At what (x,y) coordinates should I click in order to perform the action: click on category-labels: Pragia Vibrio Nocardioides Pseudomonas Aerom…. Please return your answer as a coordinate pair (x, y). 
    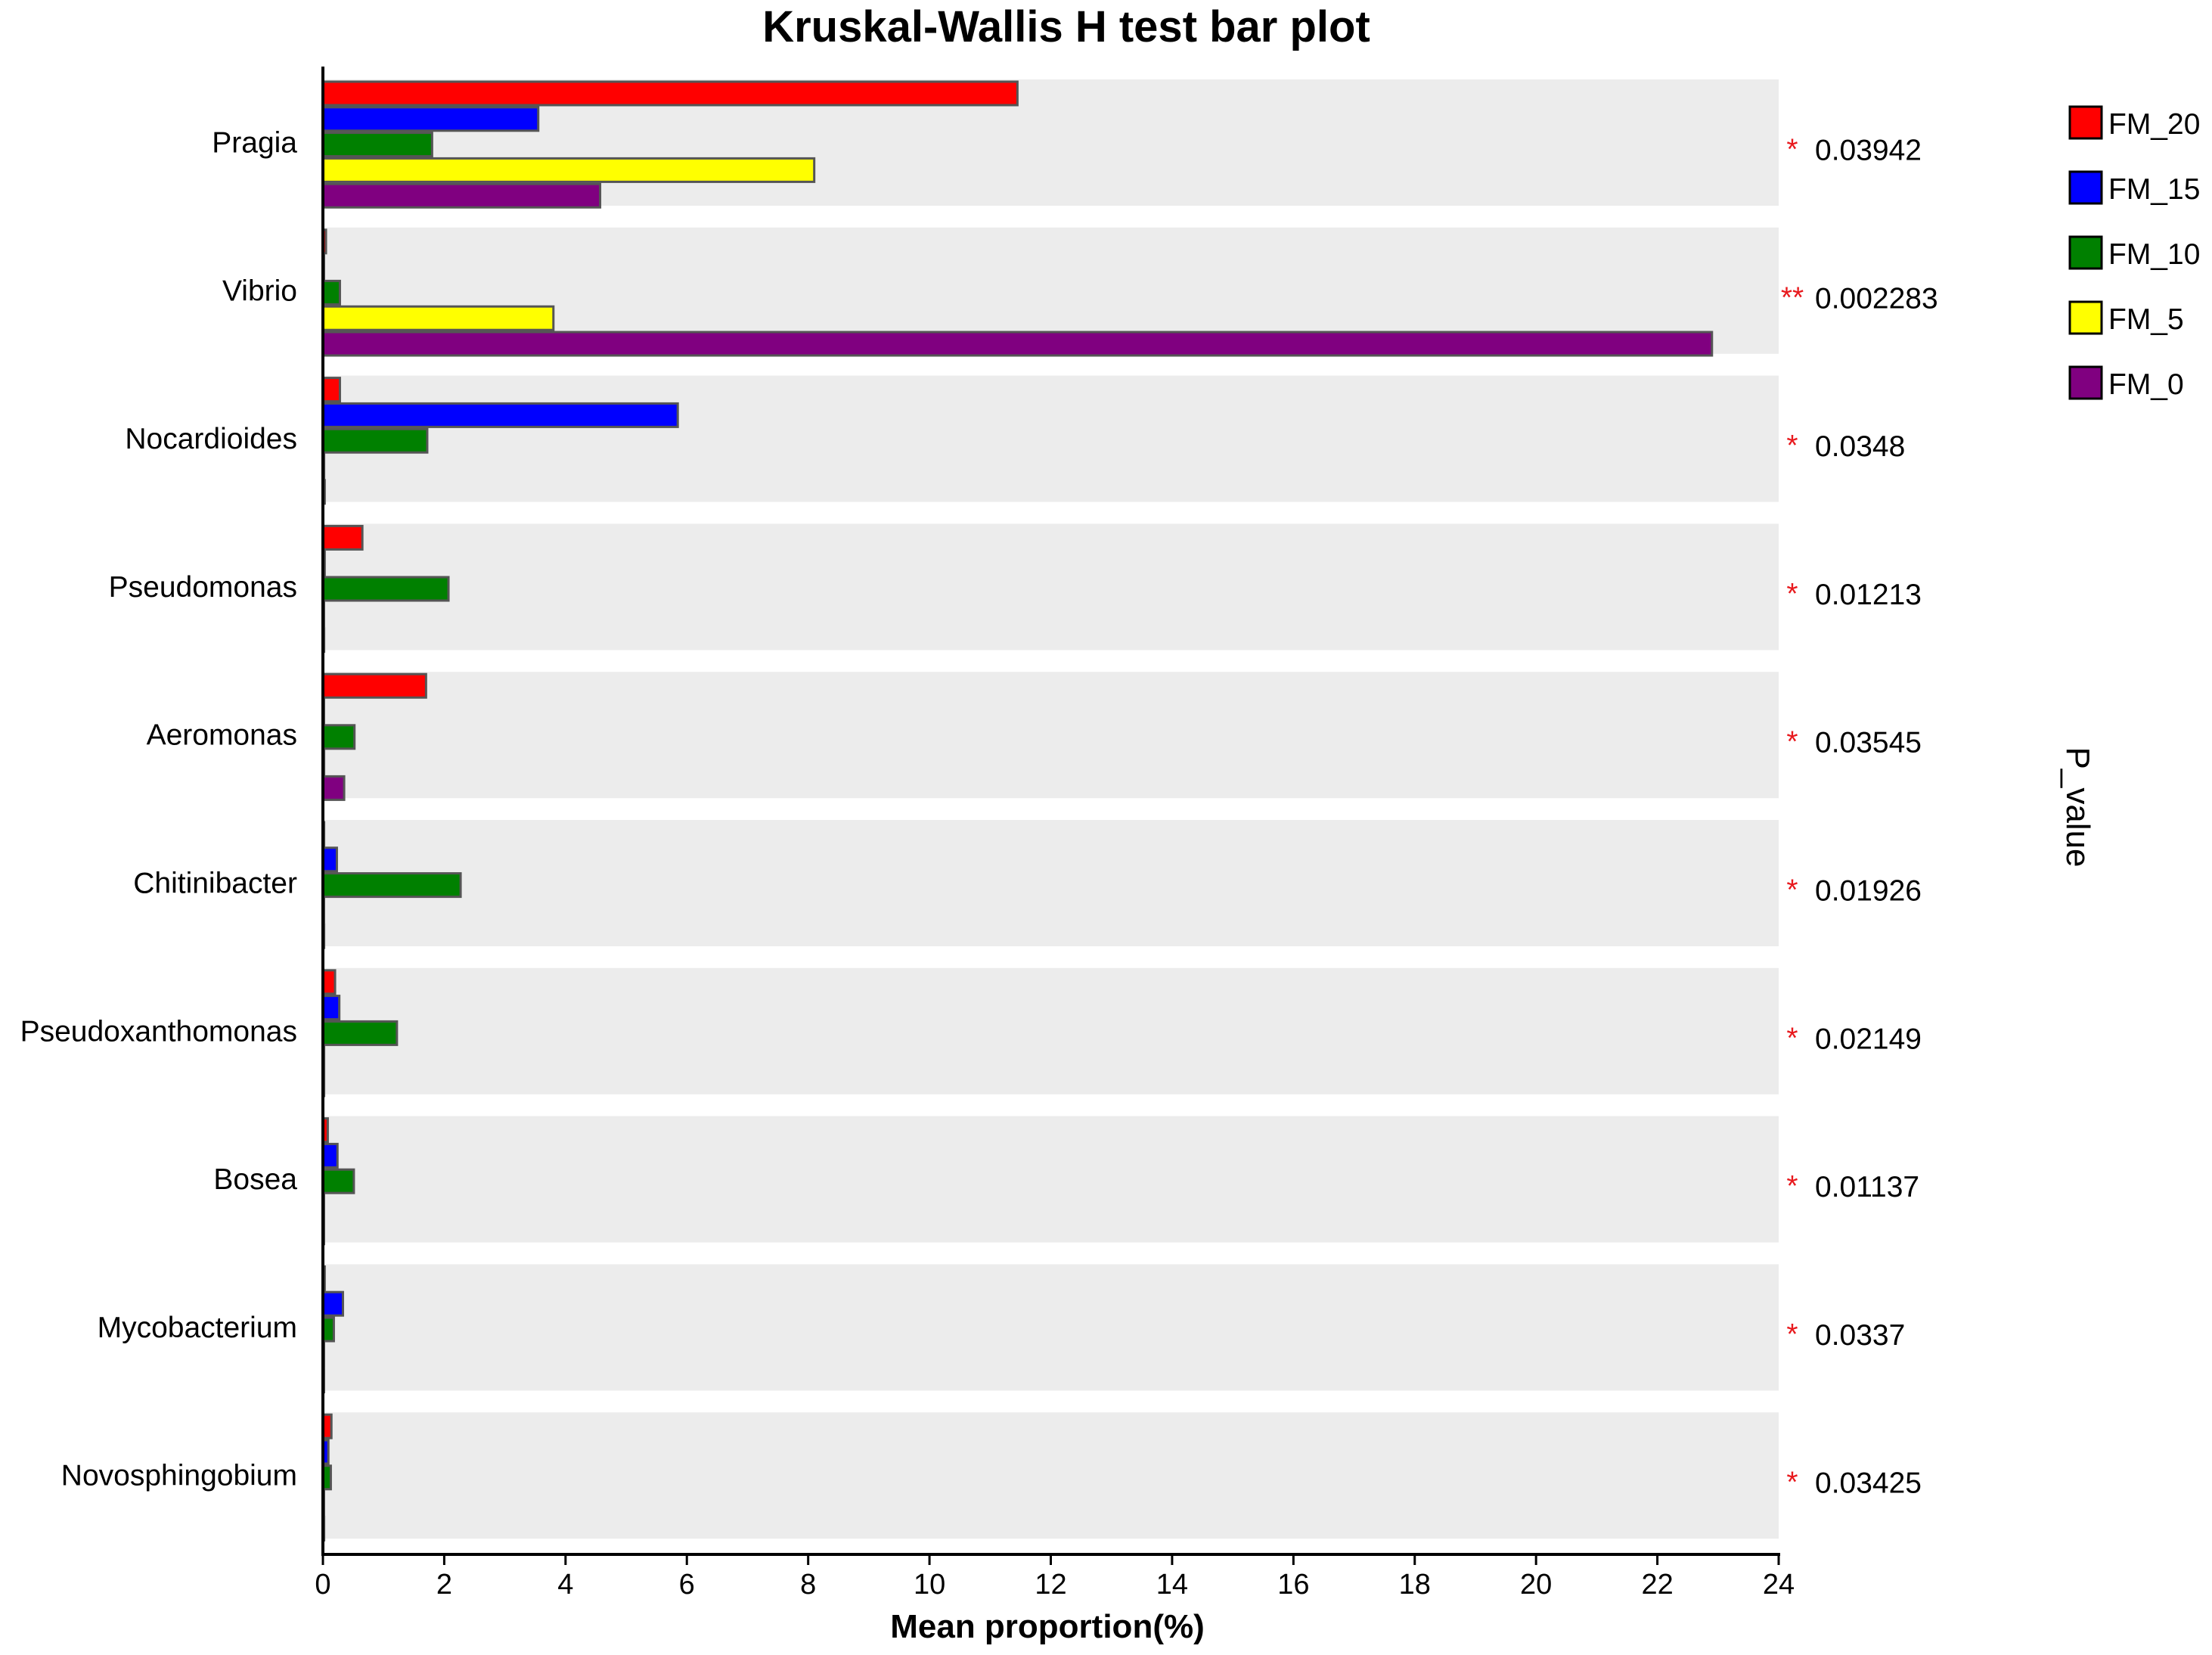
    Looking at the image, I should click on (159, 809).